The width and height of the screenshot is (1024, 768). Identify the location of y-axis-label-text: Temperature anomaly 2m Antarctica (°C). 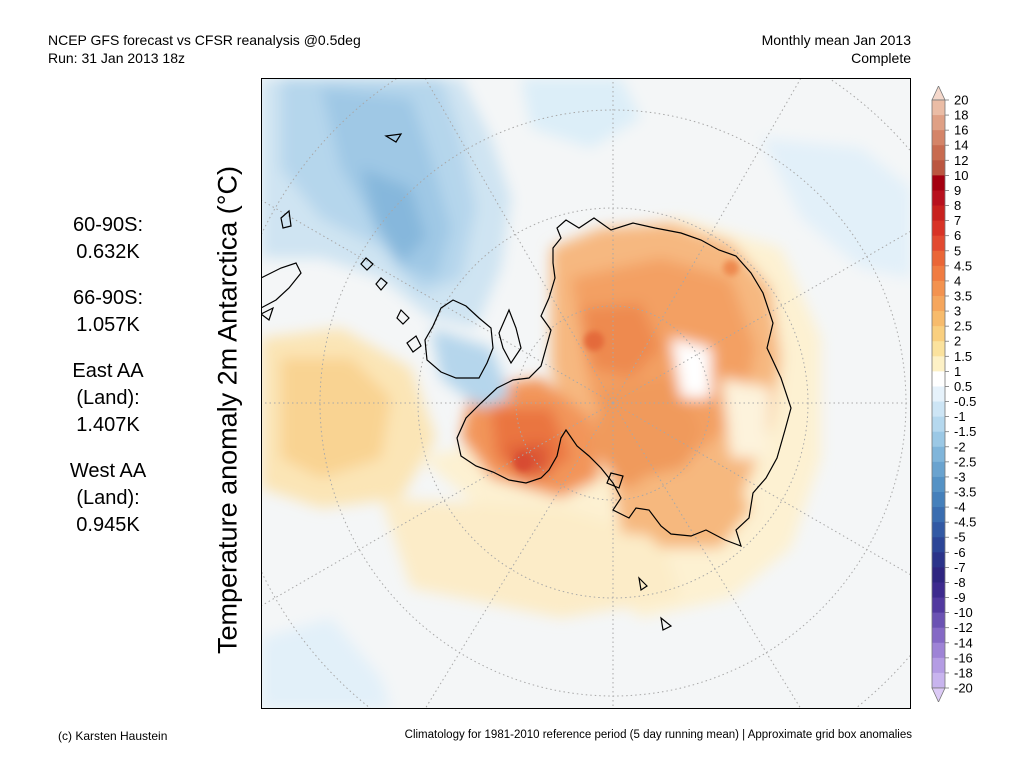
(227, 410).